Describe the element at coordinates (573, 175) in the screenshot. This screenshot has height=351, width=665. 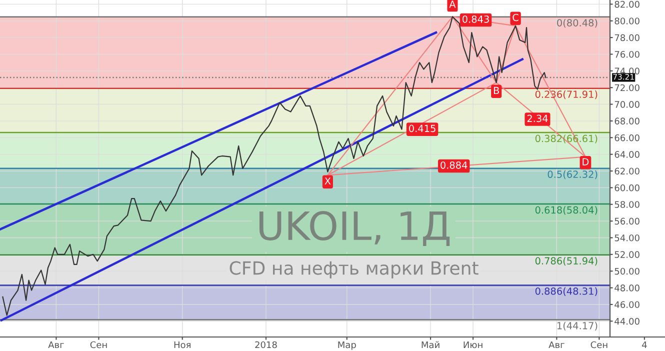
I see `ref-line-label: 0.5(62.32)` at that location.